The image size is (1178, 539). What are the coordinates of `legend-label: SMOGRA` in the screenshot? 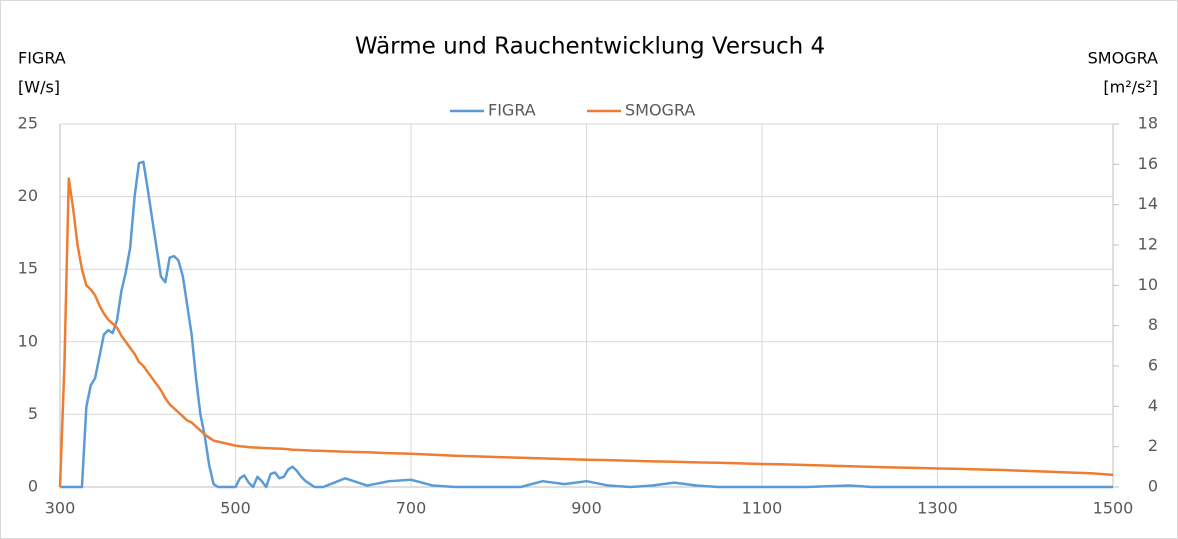 It's located at (660, 110).